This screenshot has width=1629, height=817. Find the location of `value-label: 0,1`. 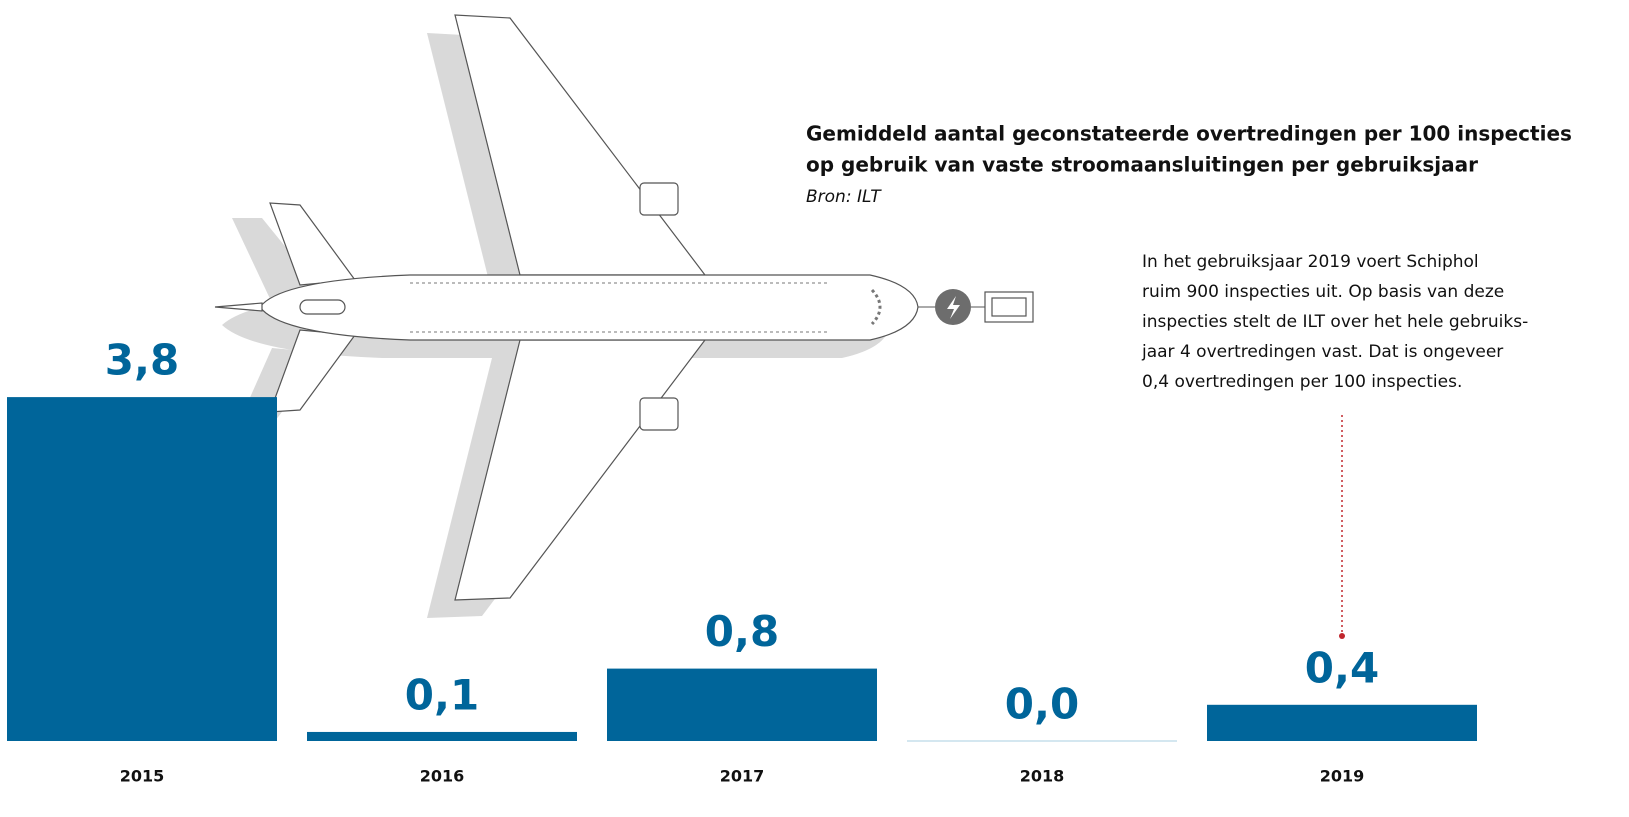

value-label: 0,1 is located at coordinates (442, 694).